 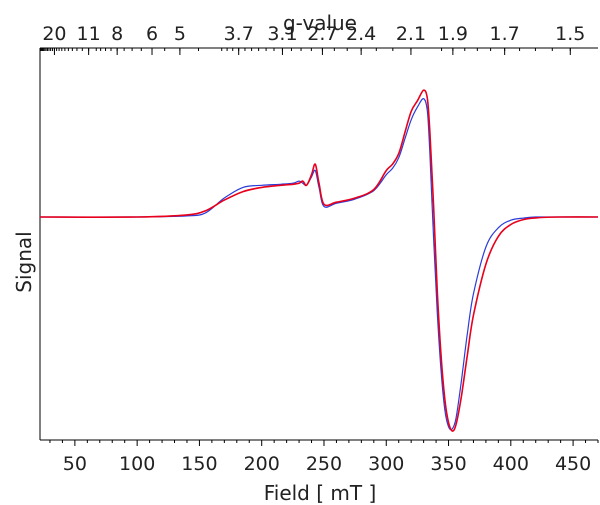 I want to click on g-tick-label: 2.1, so click(x=411, y=34).